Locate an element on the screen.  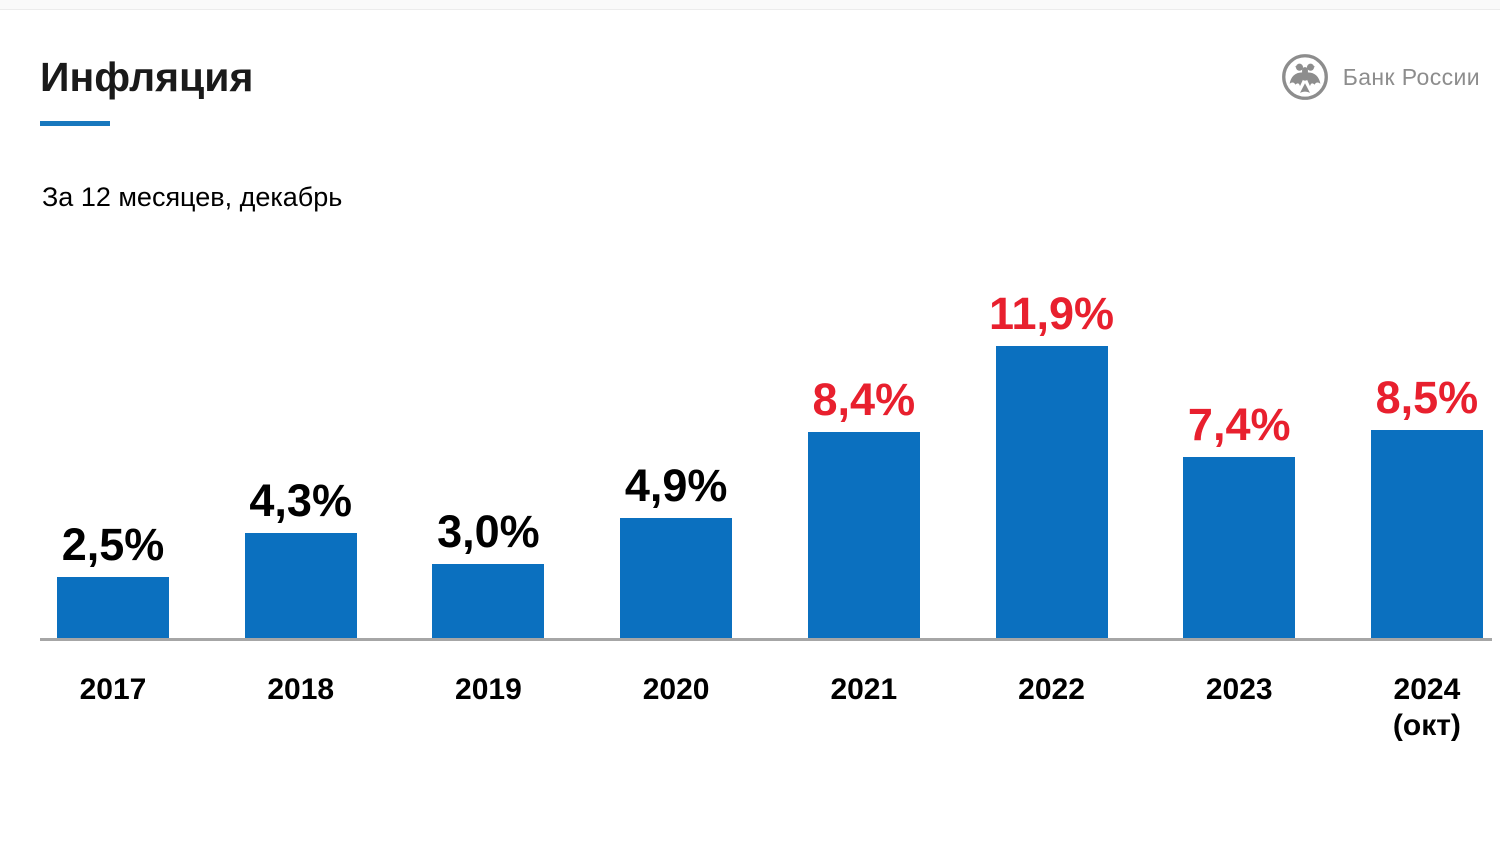
page-title: Инфляция is located at coordinates (147, 77).